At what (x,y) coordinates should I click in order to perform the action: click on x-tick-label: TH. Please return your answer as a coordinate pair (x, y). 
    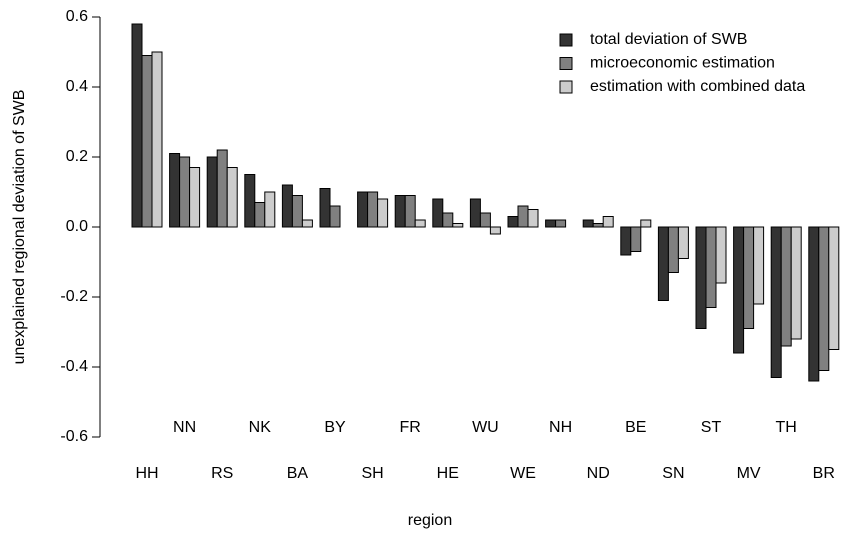
    Looking at the image, I should click on (786, 427).